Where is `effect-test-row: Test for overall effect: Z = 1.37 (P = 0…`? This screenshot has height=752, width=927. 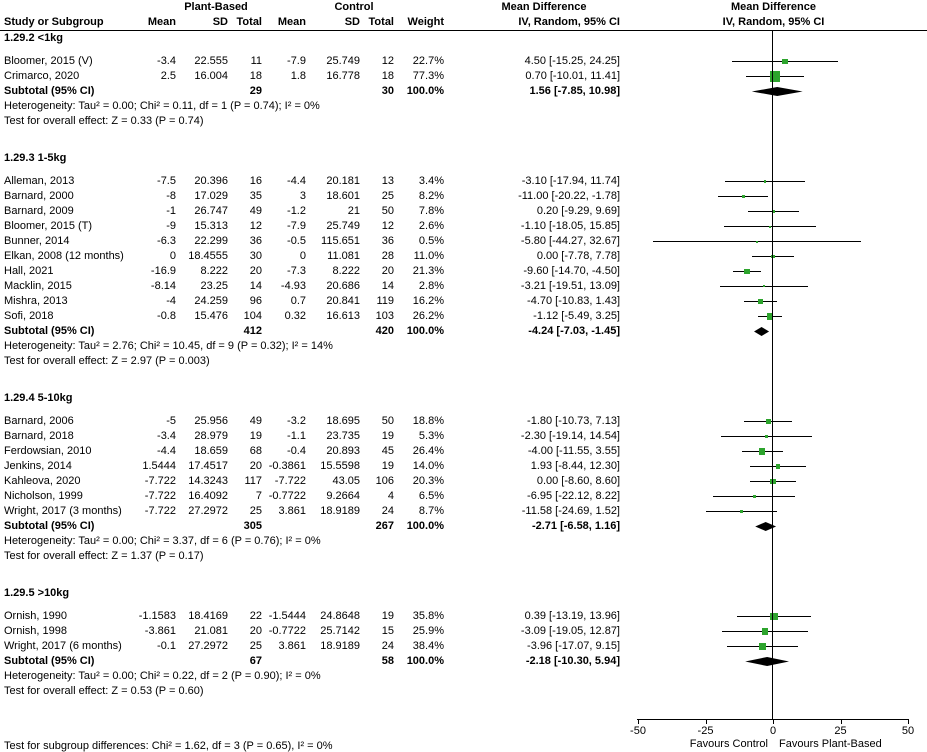
effect-test-row: Test for overall effect: Z = 1.37 (P = 0… is located at coordinates (463, 556).